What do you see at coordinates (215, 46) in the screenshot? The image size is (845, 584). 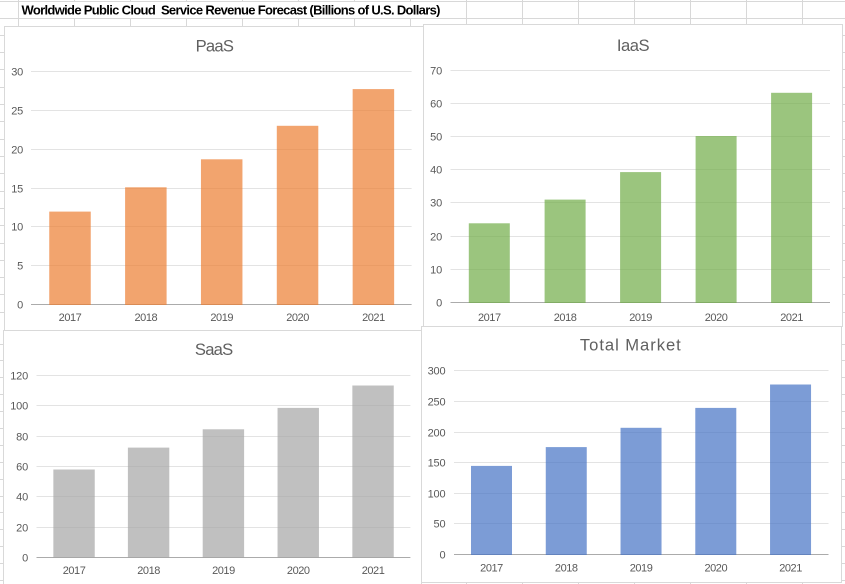 I see `svg-text: PaaS` at bounding box center [215, 46].